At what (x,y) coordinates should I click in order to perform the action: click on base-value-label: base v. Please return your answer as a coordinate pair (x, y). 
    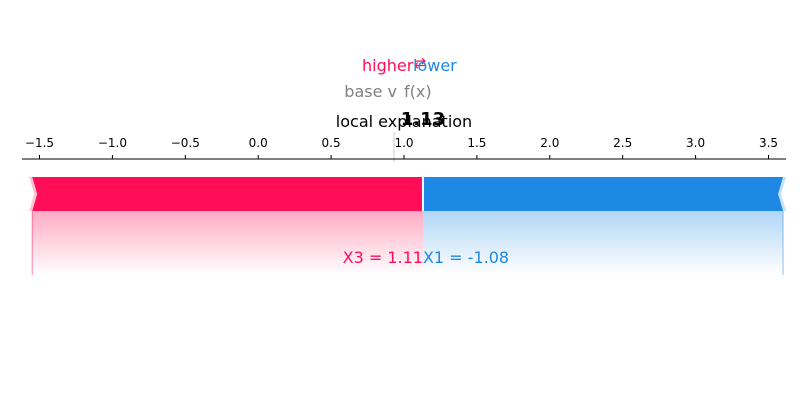
    Looking at the image, I should click on (370, 91).